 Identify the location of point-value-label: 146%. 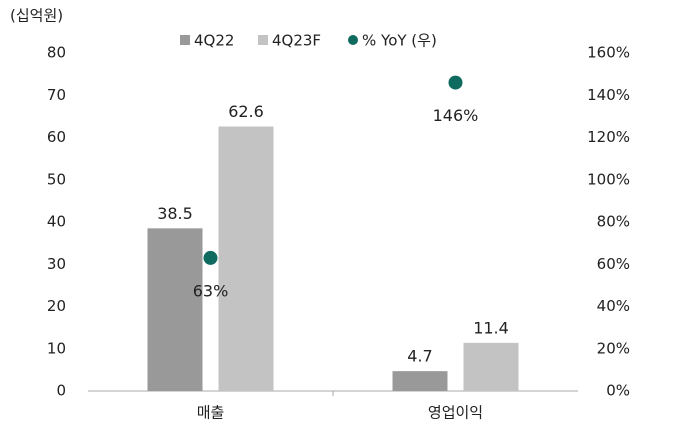
(456, 115).